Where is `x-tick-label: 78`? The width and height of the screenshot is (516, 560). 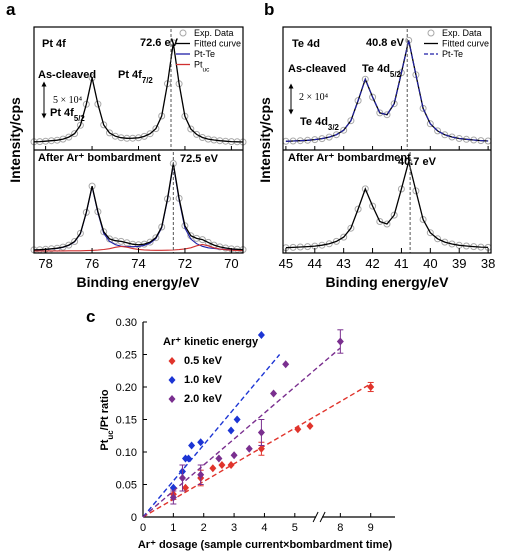 x-tick-label: 78 is located at coordinates (45, 263).